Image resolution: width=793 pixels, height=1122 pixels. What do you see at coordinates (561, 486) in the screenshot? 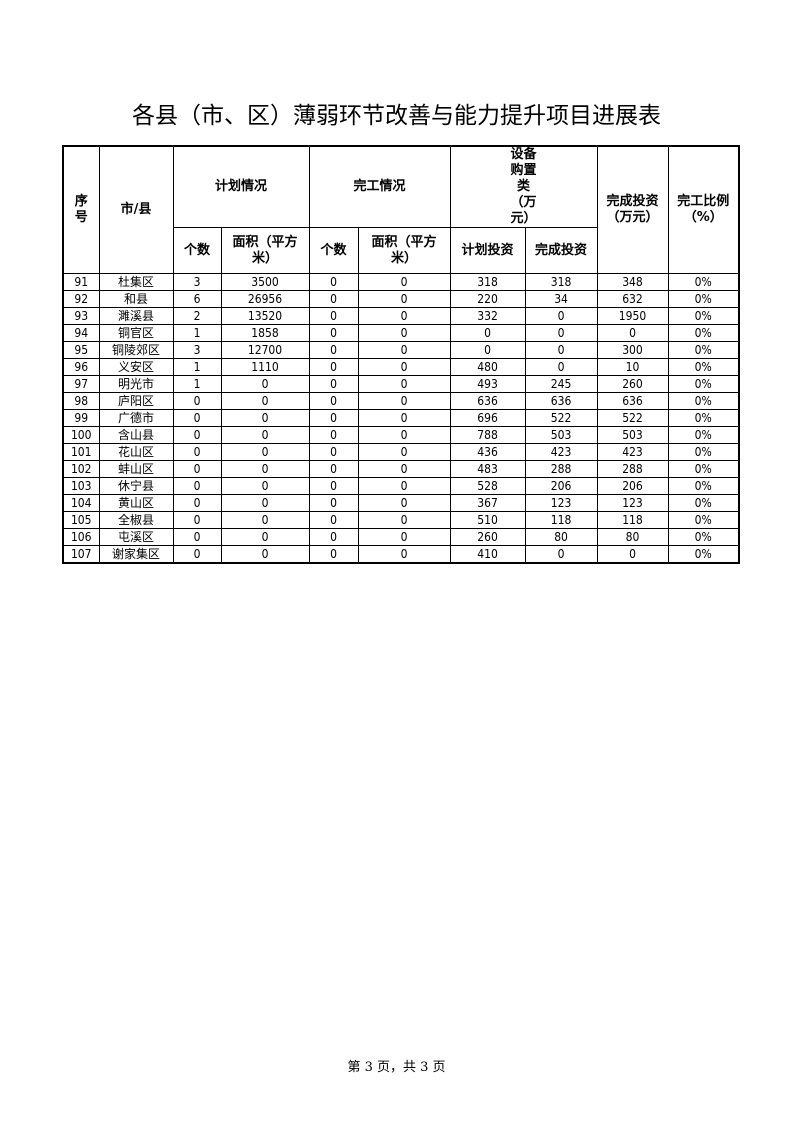
I see `cell-equip-done: 206` at bounding box center [561, 486].